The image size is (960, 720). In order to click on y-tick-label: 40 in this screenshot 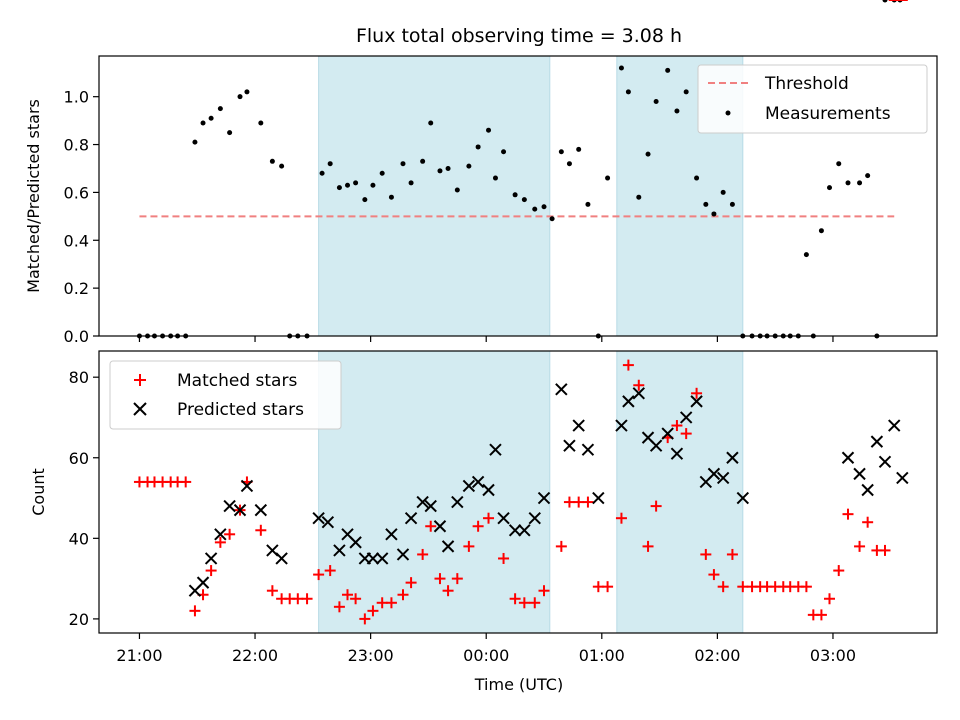, I will do `click(79, 538)`.